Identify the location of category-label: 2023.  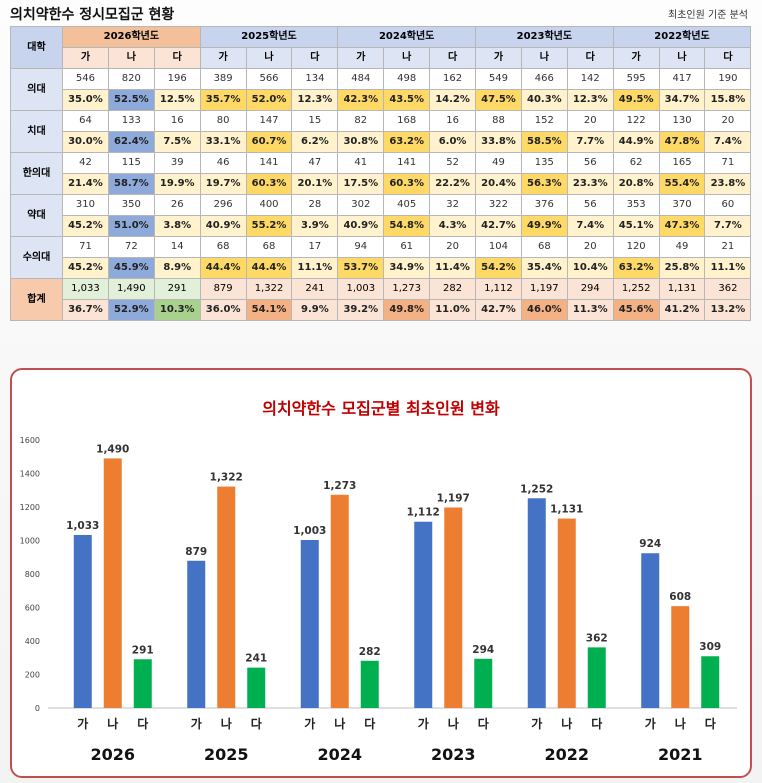
(453, 754).